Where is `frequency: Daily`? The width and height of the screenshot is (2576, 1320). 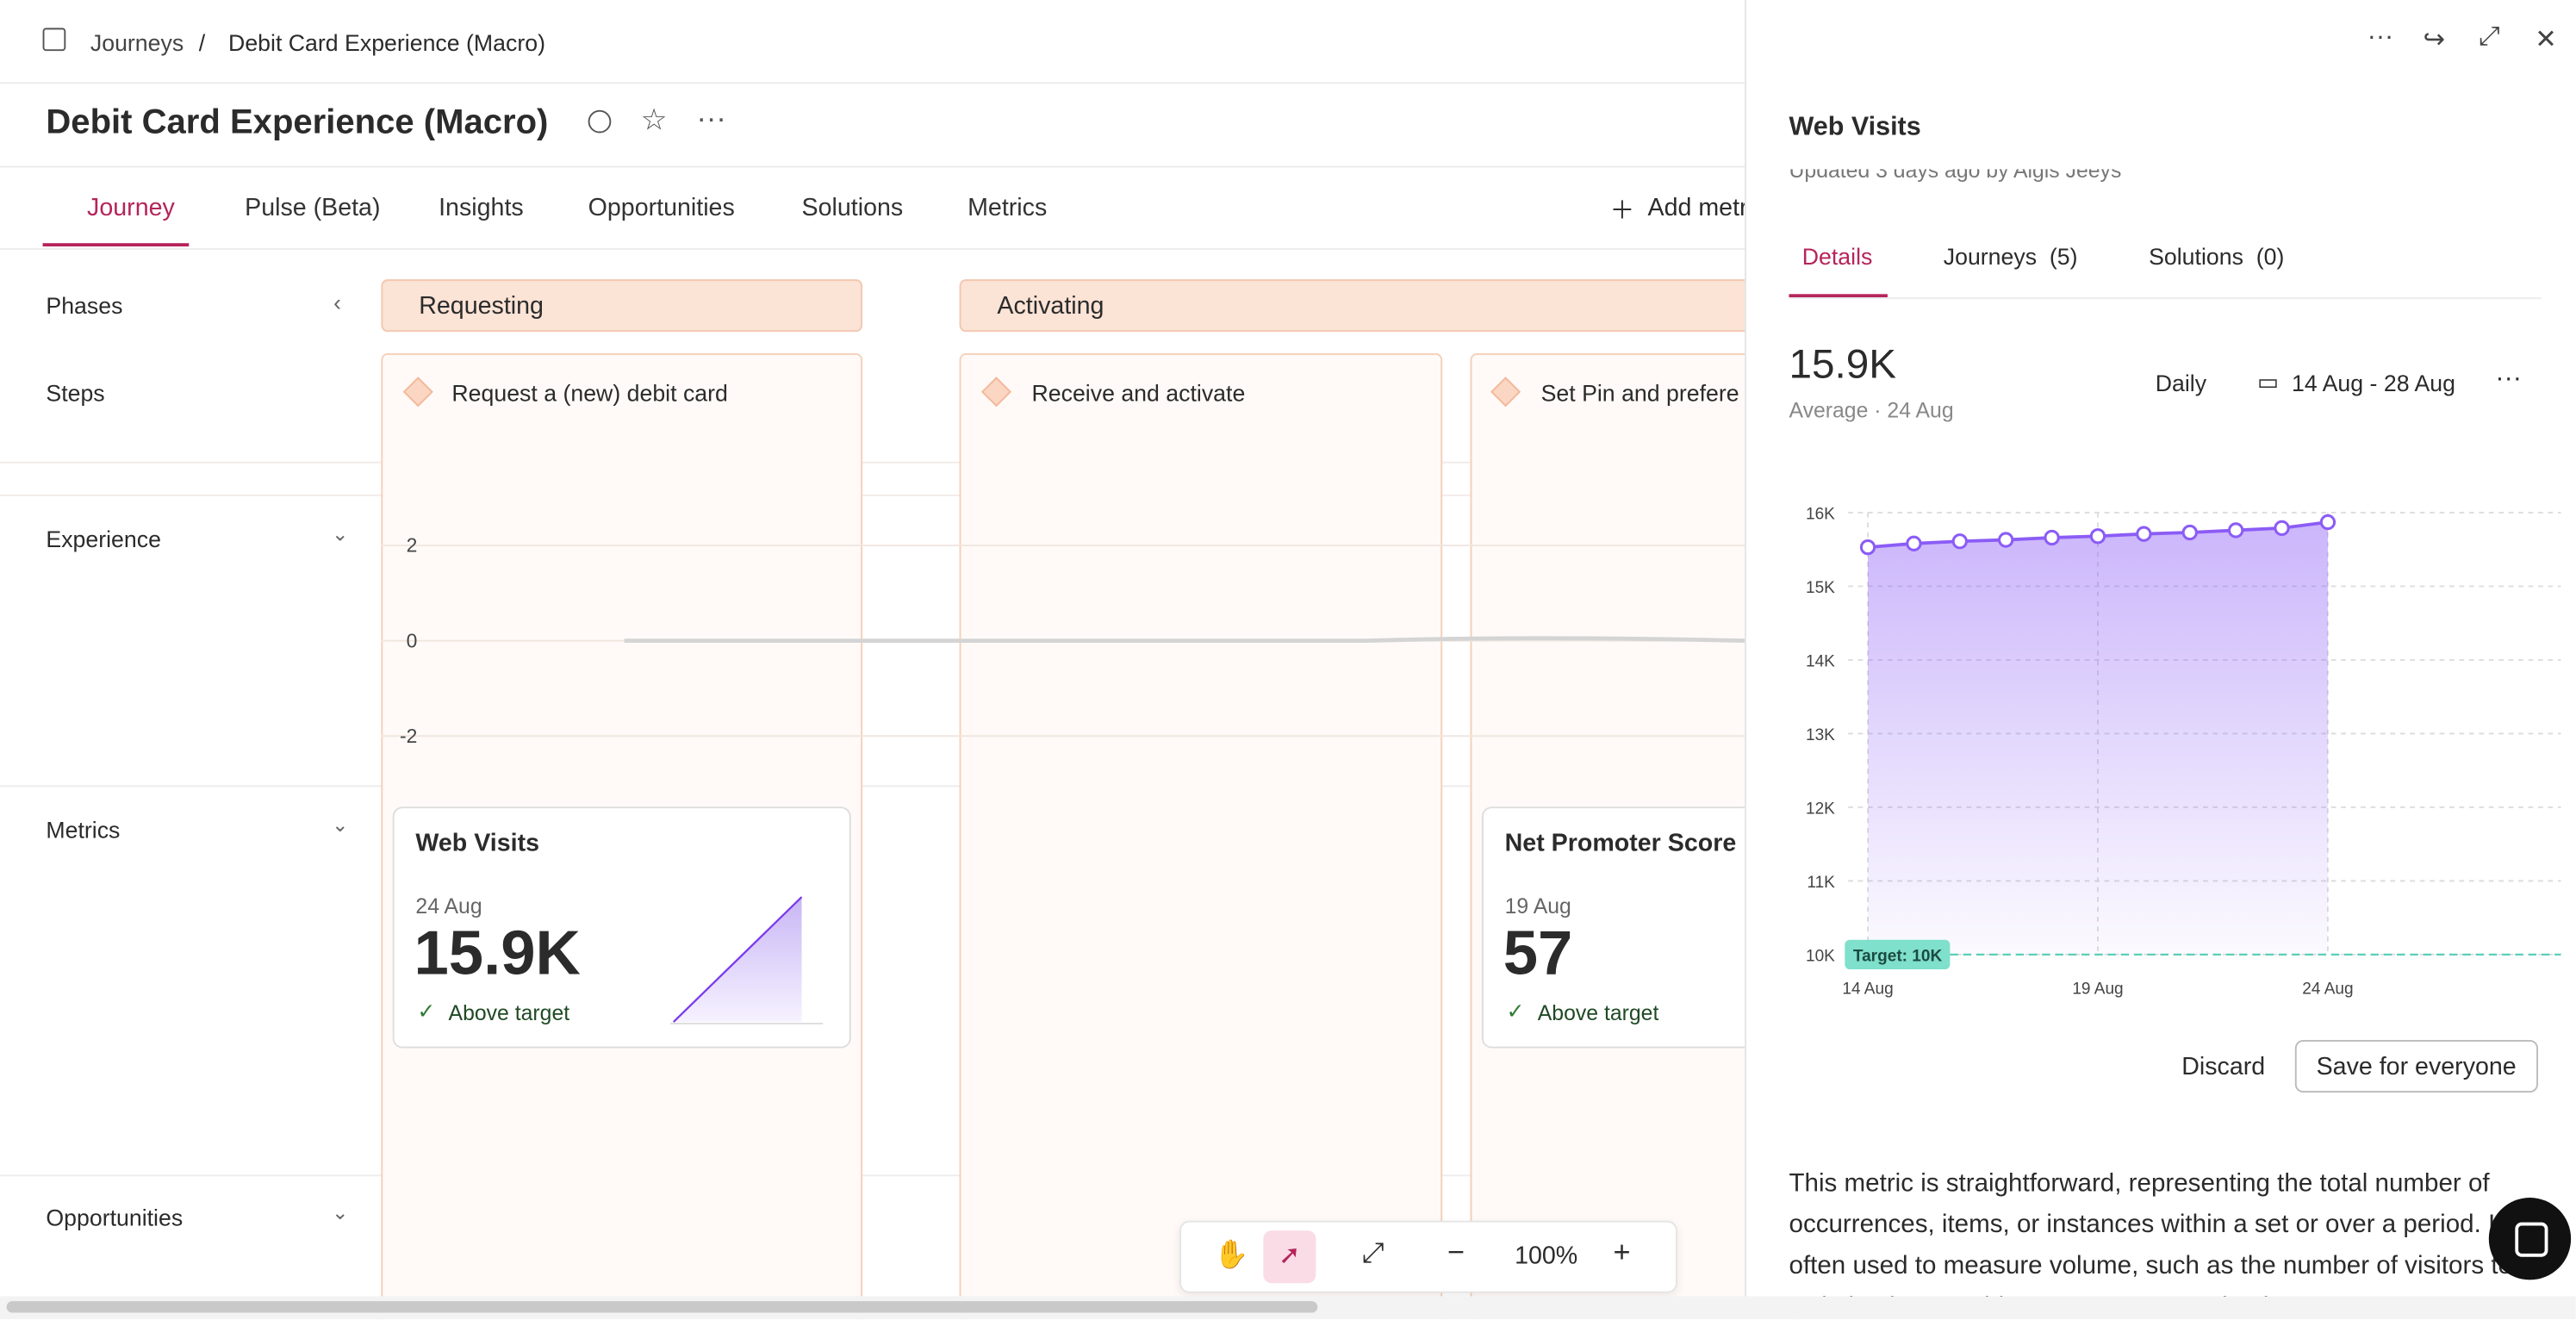
frequency: Daily is located at coordinates (2181, 383).